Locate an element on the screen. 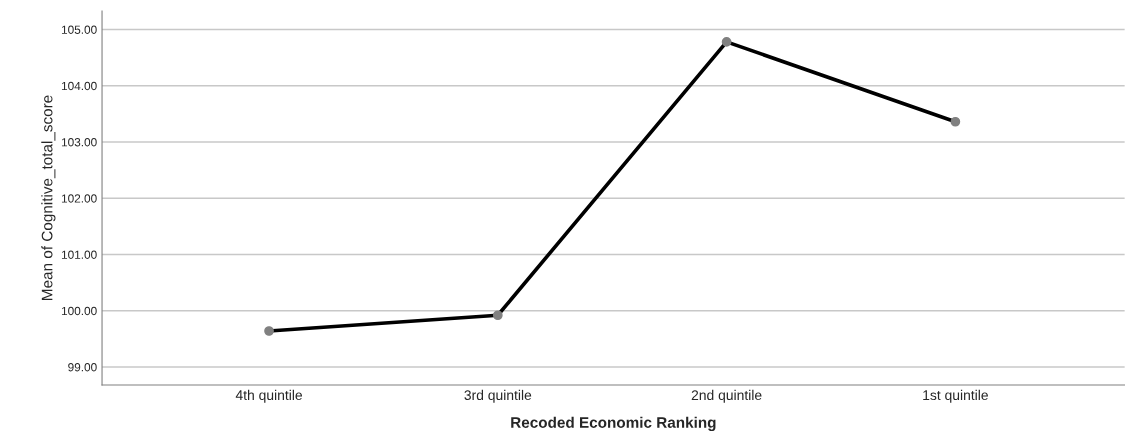 Image resolution: width=1125 pixels, height=438 pixels. y-tick-label: 102.00 is located at coordinates (79, 198).